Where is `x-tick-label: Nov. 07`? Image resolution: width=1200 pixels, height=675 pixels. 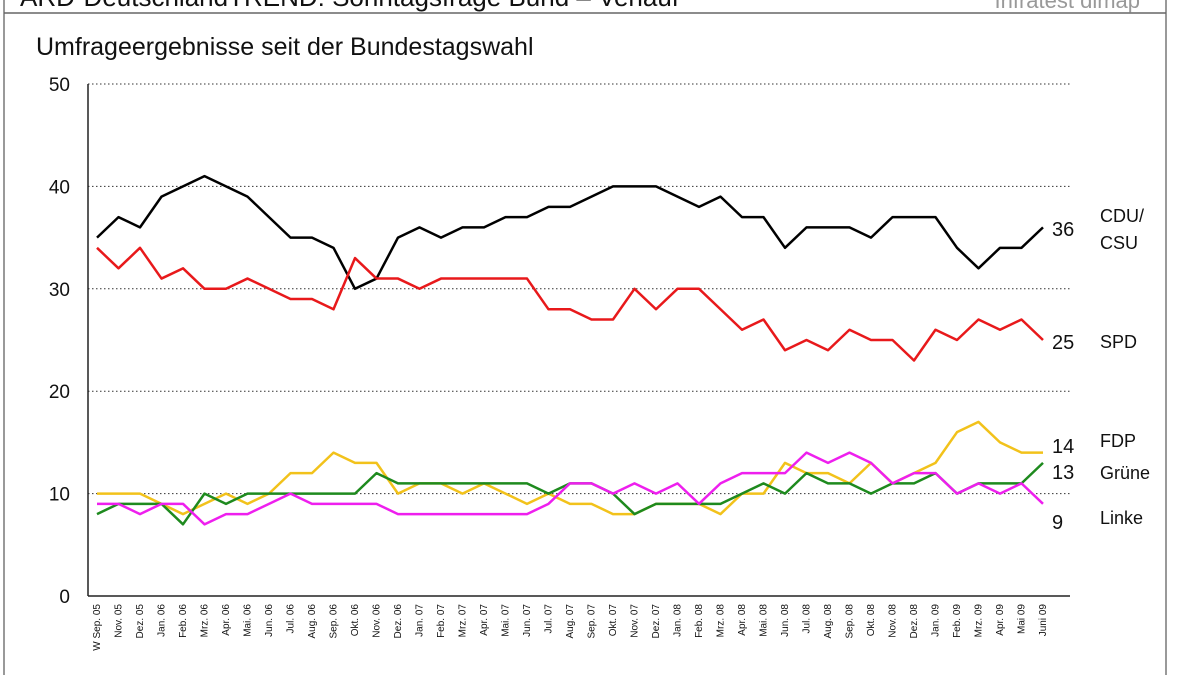
x-tick-label: Nov. 07 is located at coordinates (635, 621).